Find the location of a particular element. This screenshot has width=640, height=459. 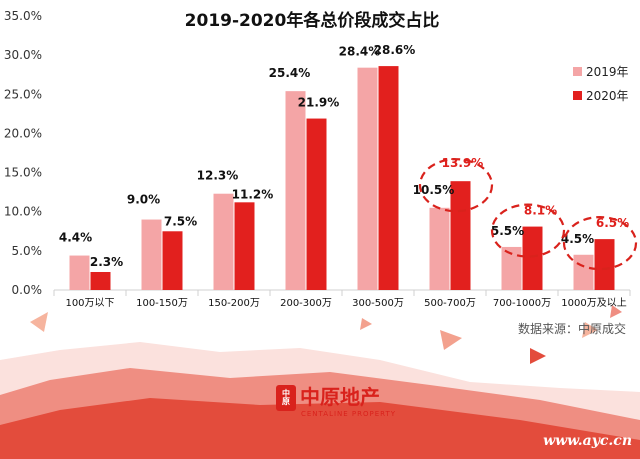

y-tick-label: 30.0% is located at coordinates (23, 55).